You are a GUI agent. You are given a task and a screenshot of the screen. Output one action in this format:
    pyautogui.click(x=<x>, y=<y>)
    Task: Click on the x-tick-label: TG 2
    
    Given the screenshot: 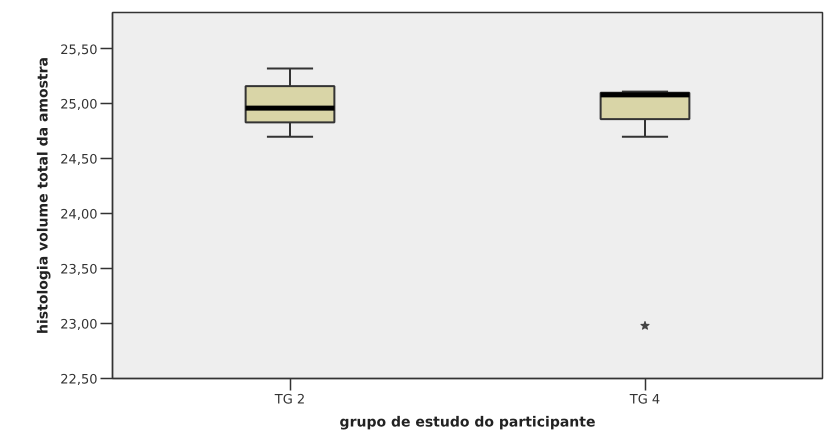 What is the action you would take?
    pyautogui.click(x=290, y=400)
    